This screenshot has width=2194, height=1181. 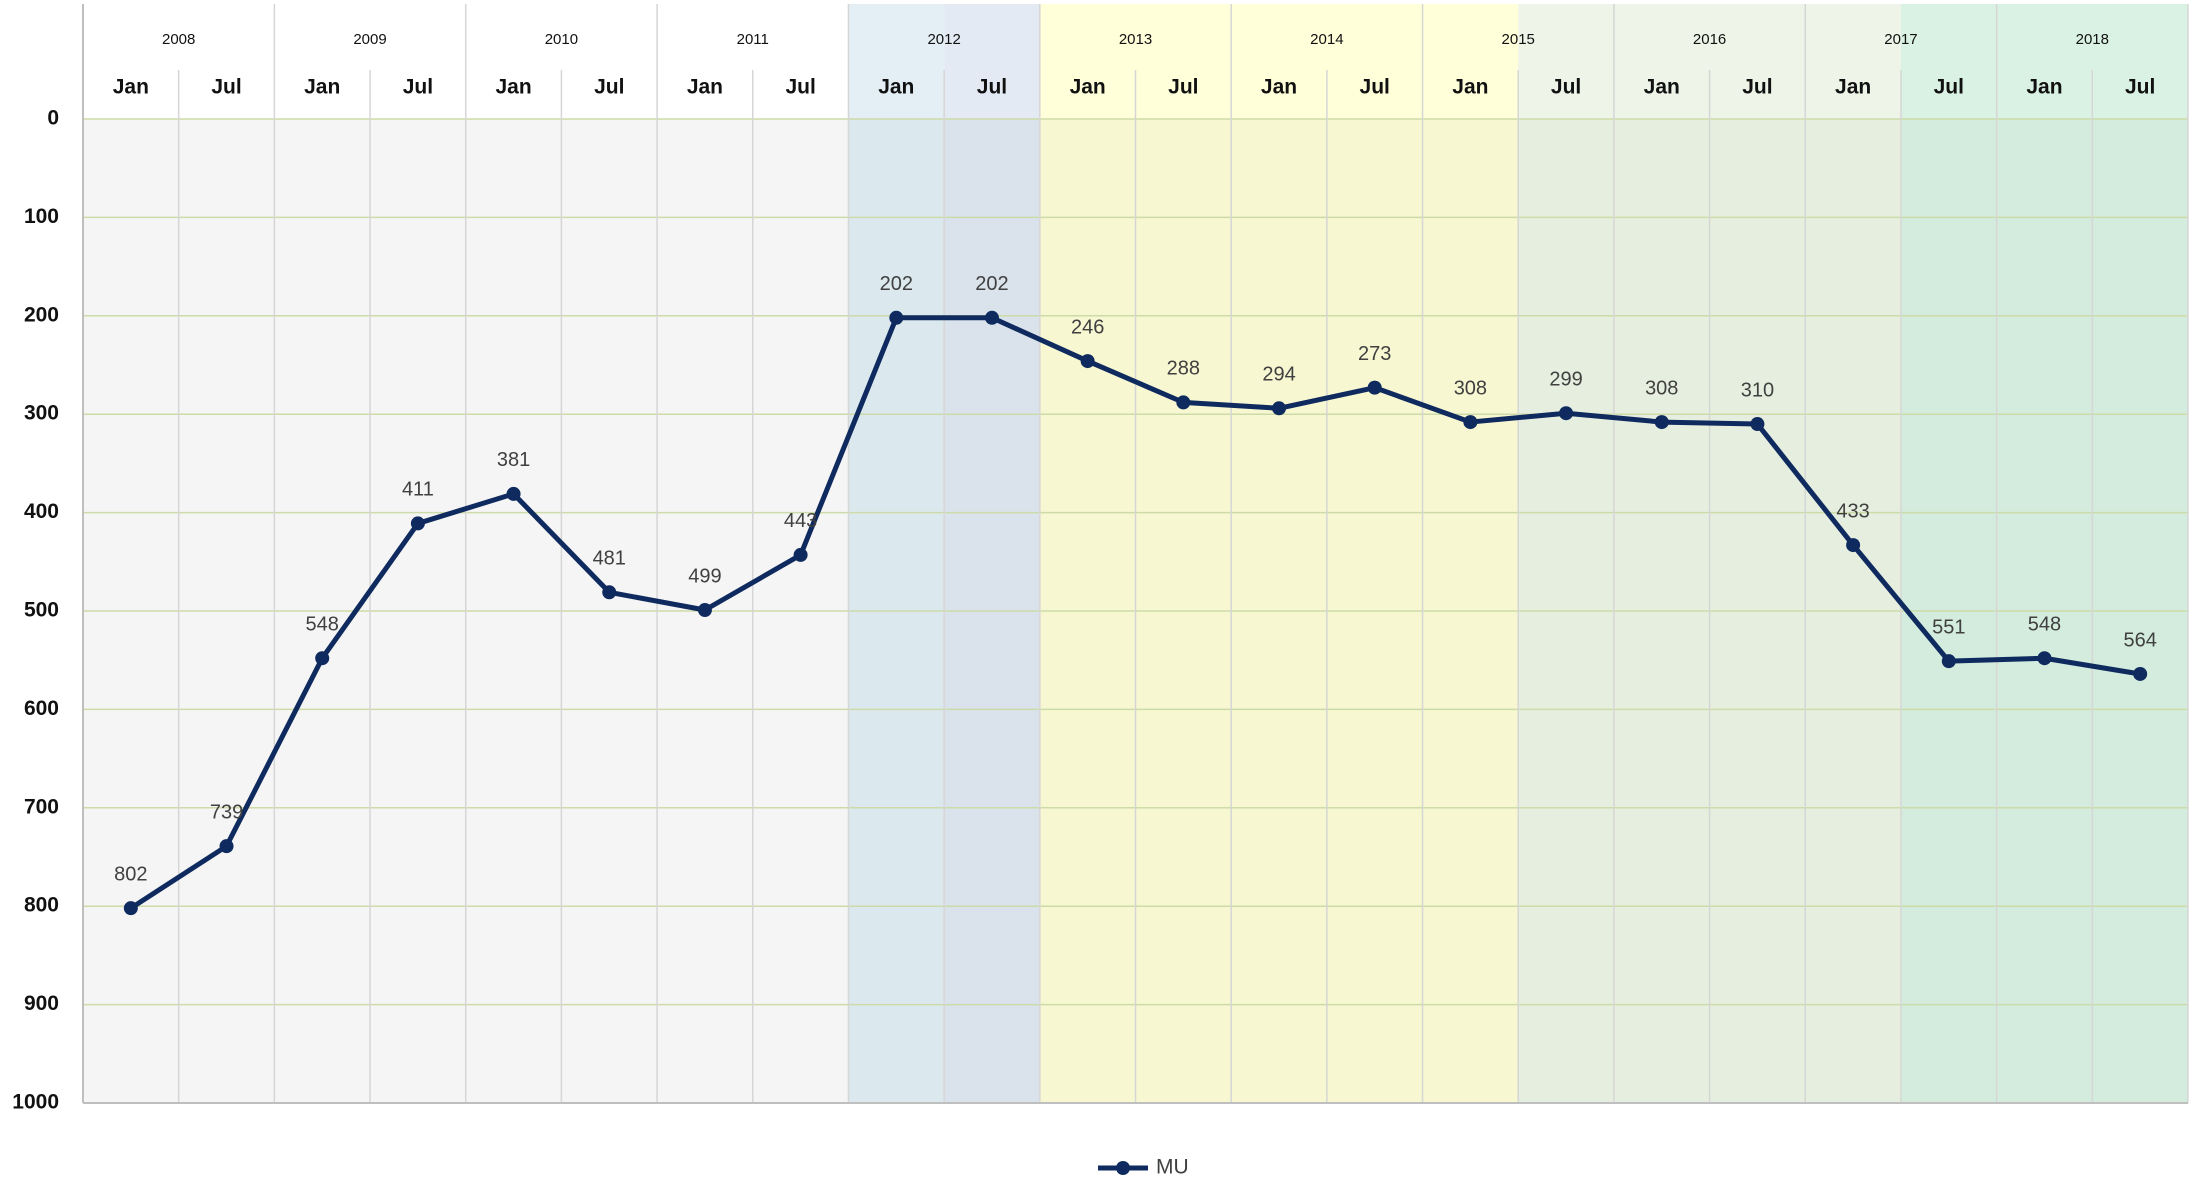 I want to click on data-label: 294, so click(x=1278, y=375).